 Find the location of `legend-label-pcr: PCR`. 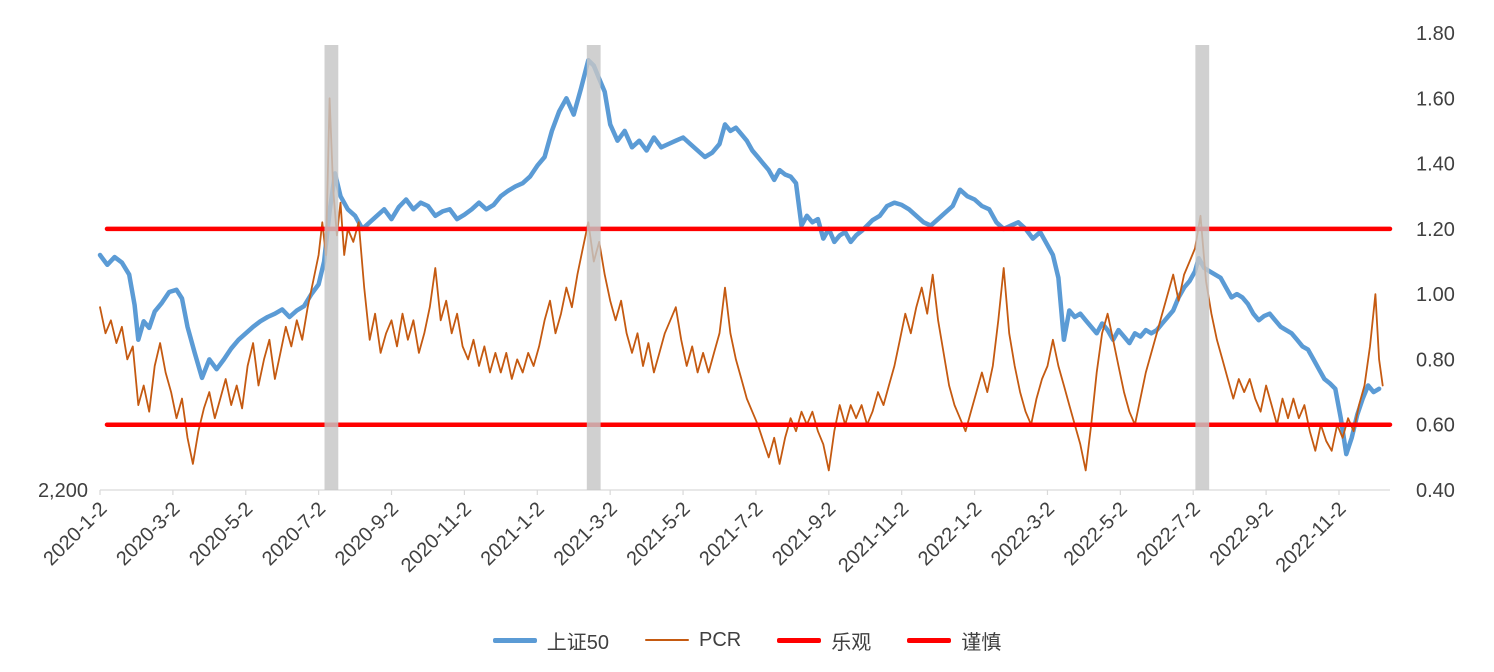

legend-label-pcr: PCR is located at coordinates (720, 639).